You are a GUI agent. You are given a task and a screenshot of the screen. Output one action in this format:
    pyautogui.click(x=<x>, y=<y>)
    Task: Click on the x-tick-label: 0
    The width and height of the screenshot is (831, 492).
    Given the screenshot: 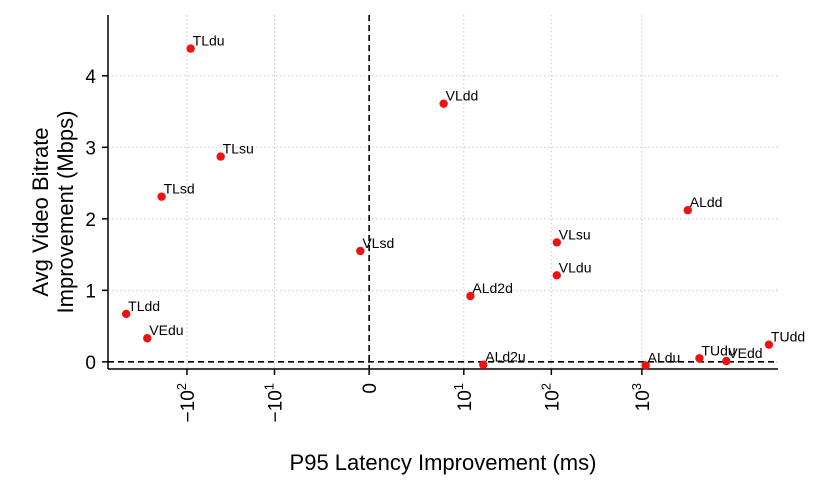 What is the action you would take?
    pyautogui.click(x=370, y=388)
    